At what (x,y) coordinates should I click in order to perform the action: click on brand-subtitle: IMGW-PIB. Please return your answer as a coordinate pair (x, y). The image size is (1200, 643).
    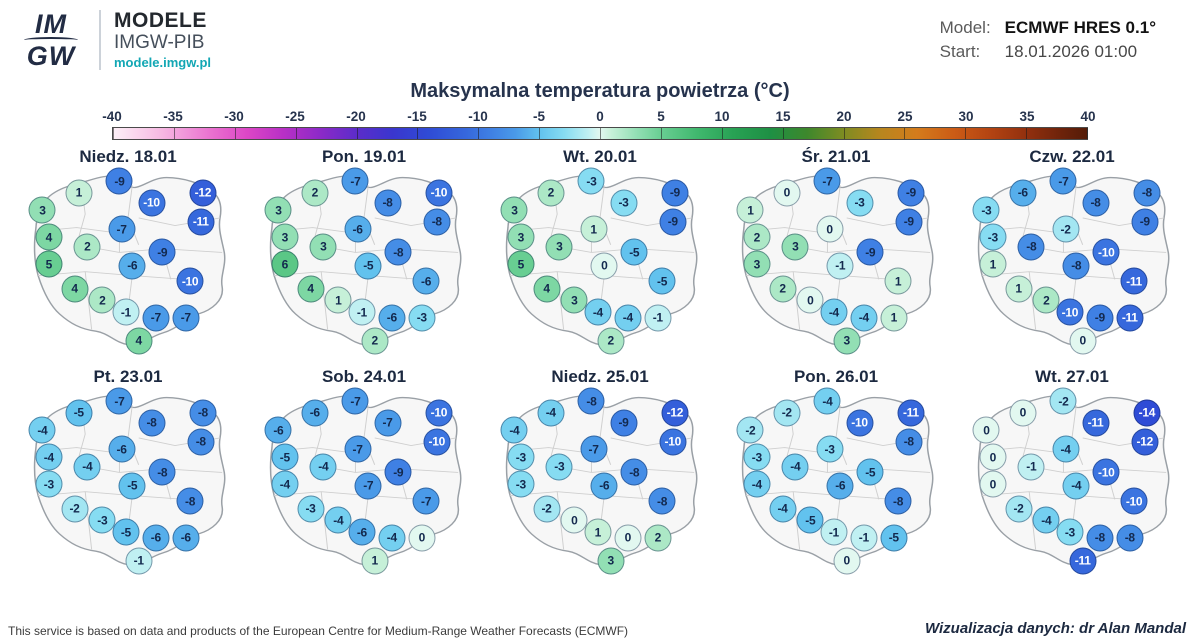
    Looking at the image, I should click on (159, 42).